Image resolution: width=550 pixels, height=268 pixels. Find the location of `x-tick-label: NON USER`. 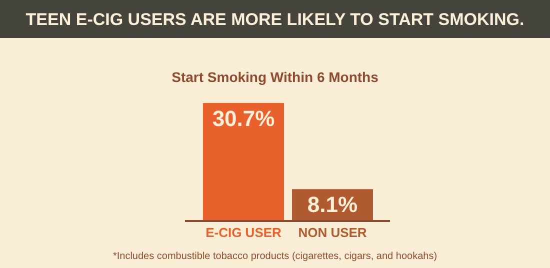

x-tick-label: NON USER is located at coordinates (333, 232).